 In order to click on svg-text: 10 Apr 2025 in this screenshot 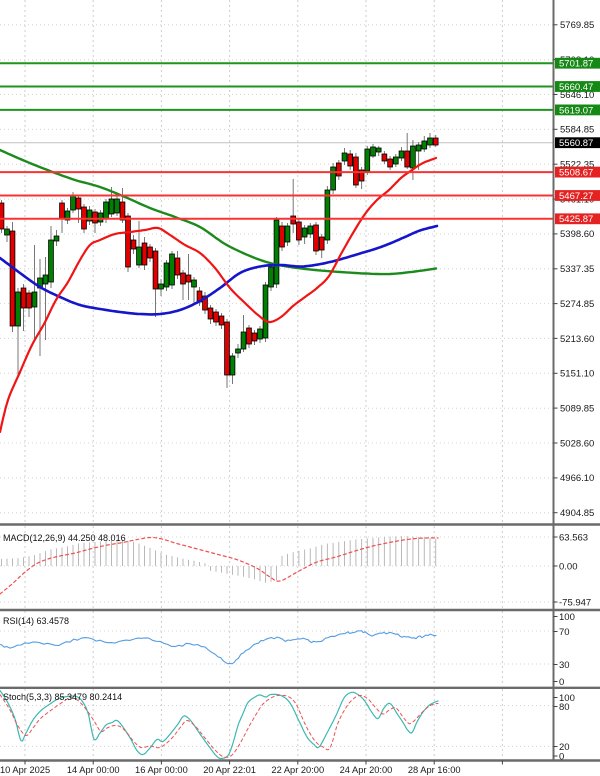, I will do `click(25, 770)`.